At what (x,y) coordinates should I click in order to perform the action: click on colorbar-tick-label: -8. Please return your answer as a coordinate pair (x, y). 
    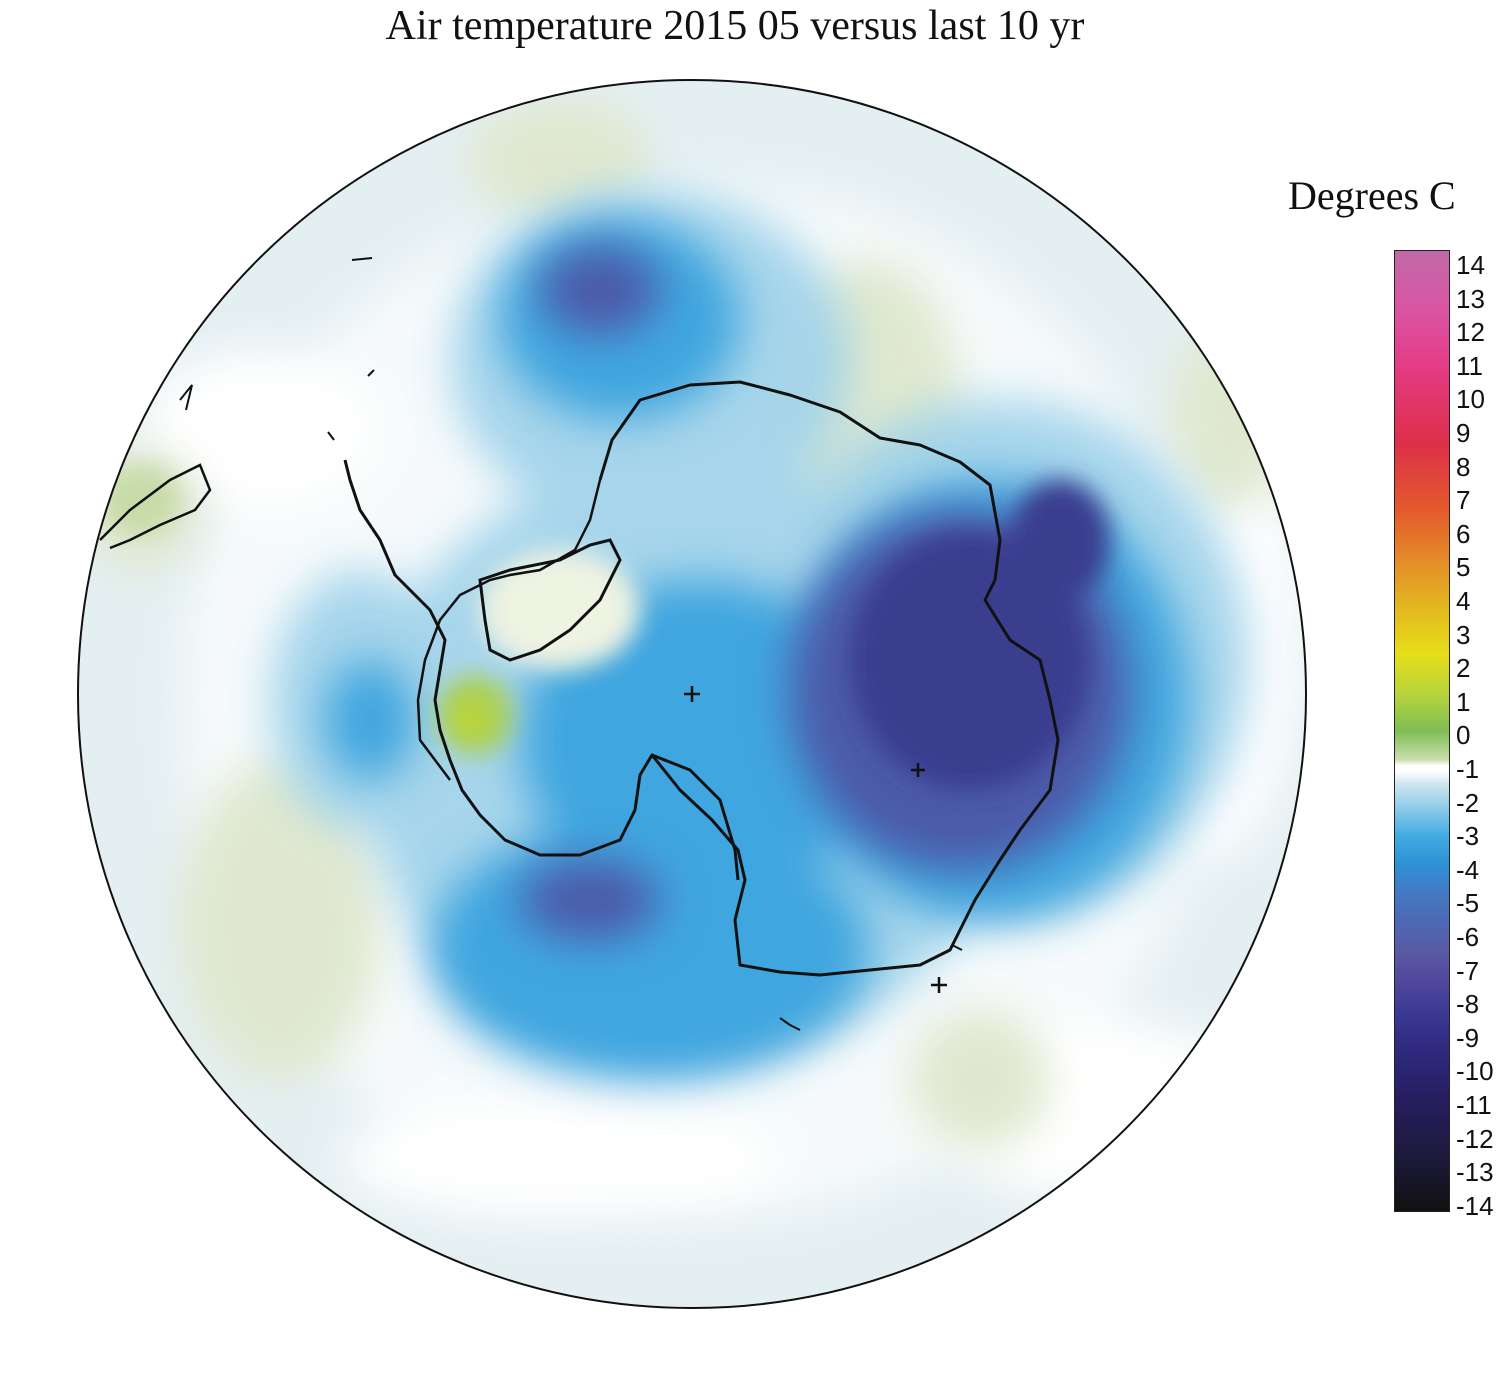
    Looking at the image, I should click on (1468, 1004).